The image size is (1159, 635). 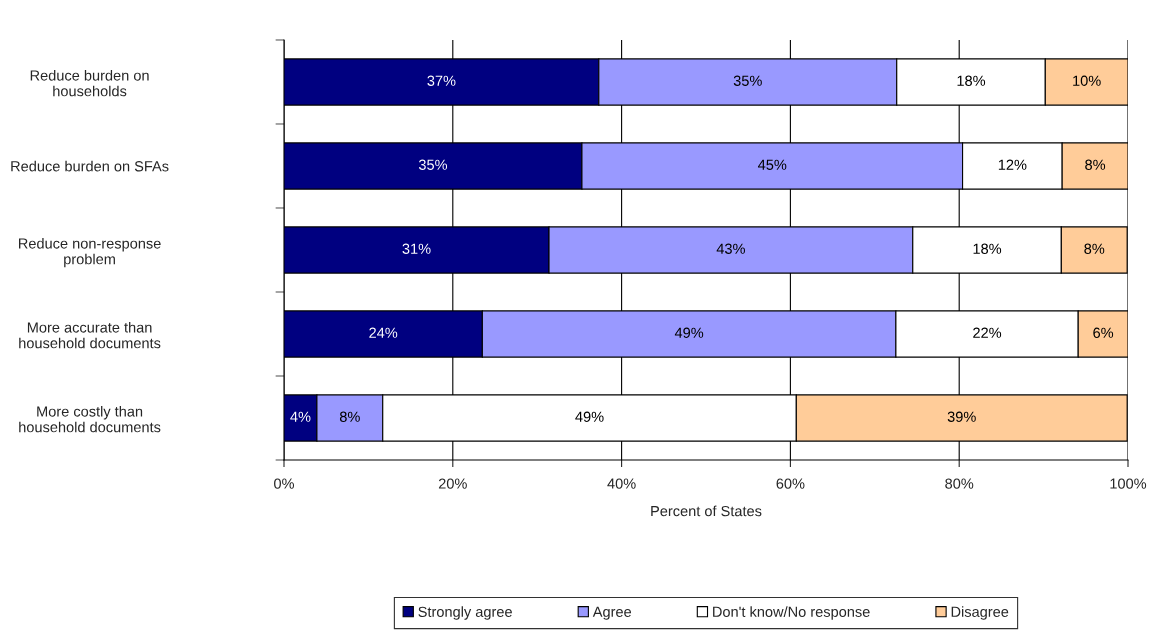 What do you see at coordinates (987, 332) in the screenshot?
I see `data-label: 22%` at bounding box center [987, 332].